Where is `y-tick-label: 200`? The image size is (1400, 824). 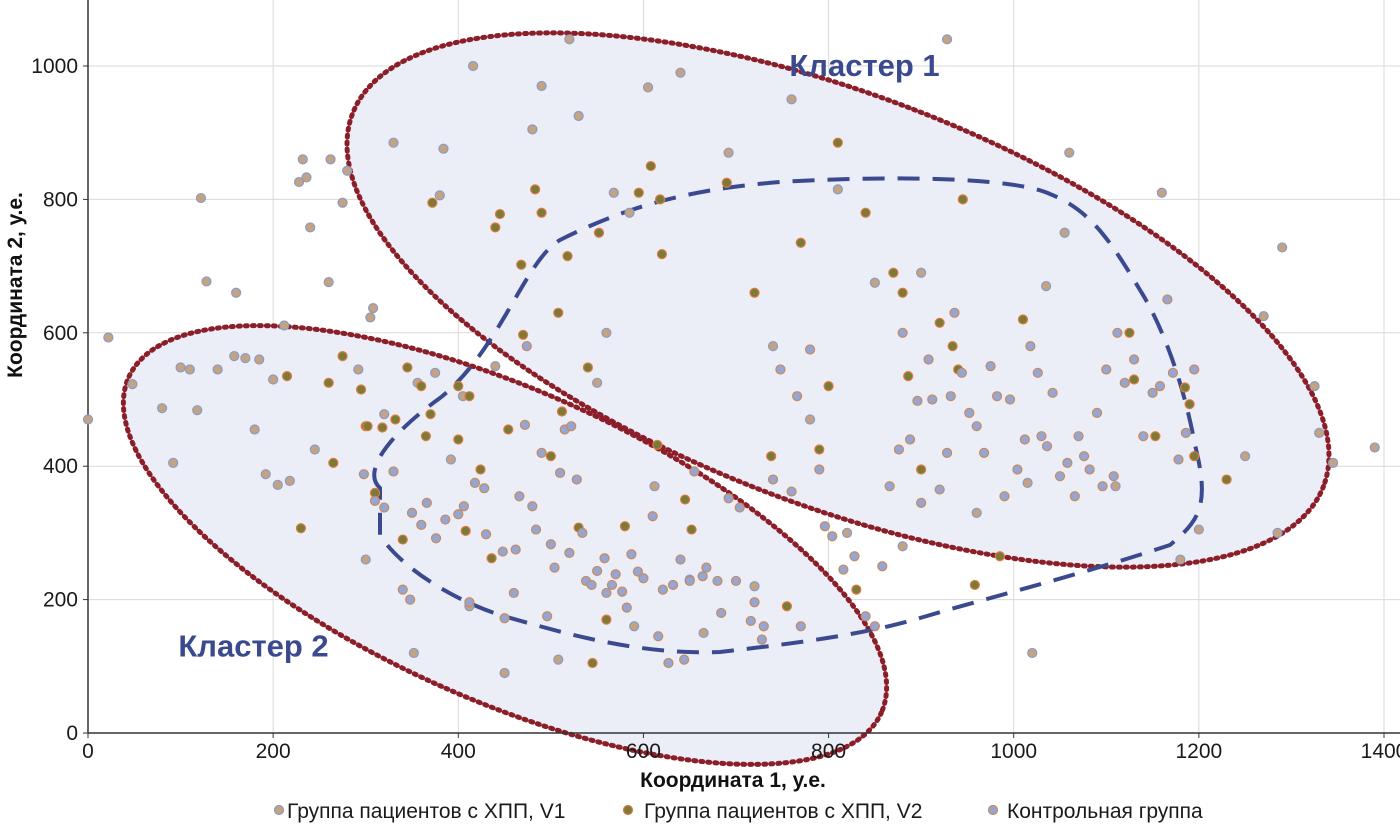 y-tick-label: 200 is located at coordinates (60, 600).